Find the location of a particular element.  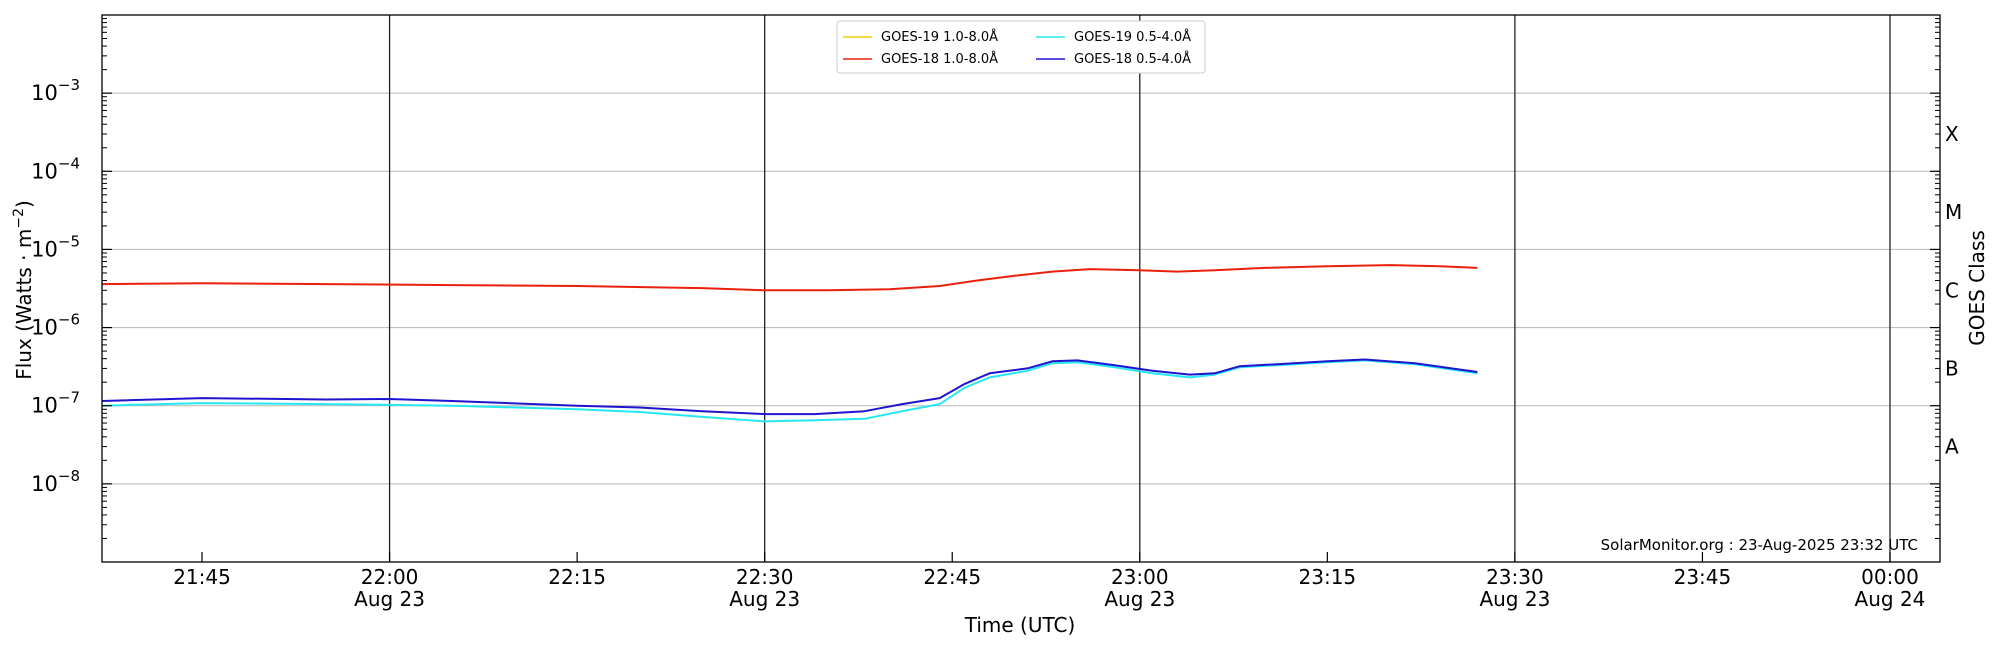

y-tick-label-exponent: −8 is located at coordinates (69, 476).